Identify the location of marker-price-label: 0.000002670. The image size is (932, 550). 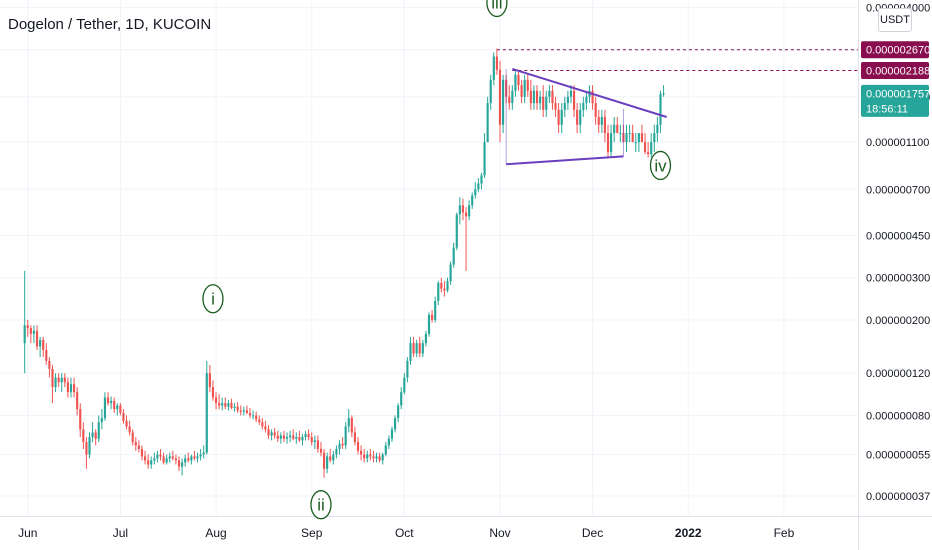
(895, 50).